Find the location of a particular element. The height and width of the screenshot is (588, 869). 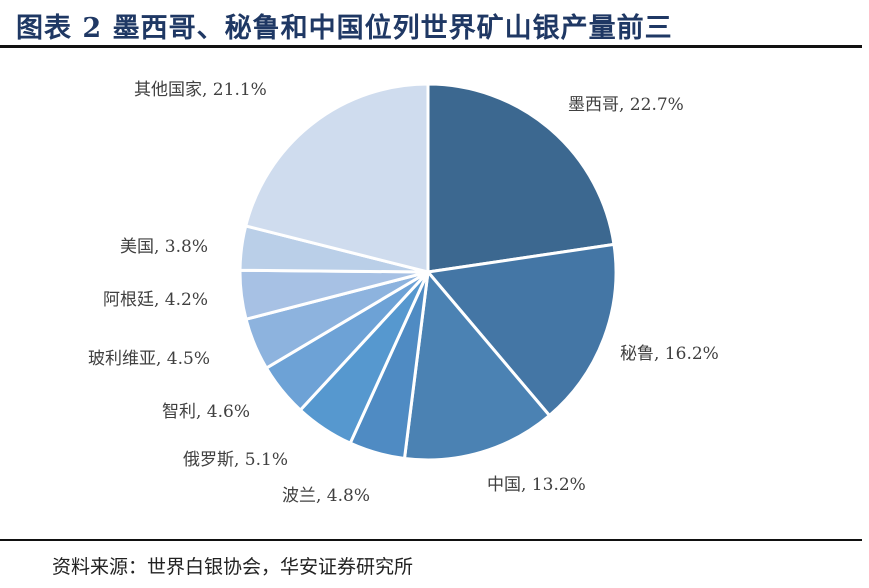

slice-label-0: 墨西哥, 22.7% is located at coordinates (626, 105).